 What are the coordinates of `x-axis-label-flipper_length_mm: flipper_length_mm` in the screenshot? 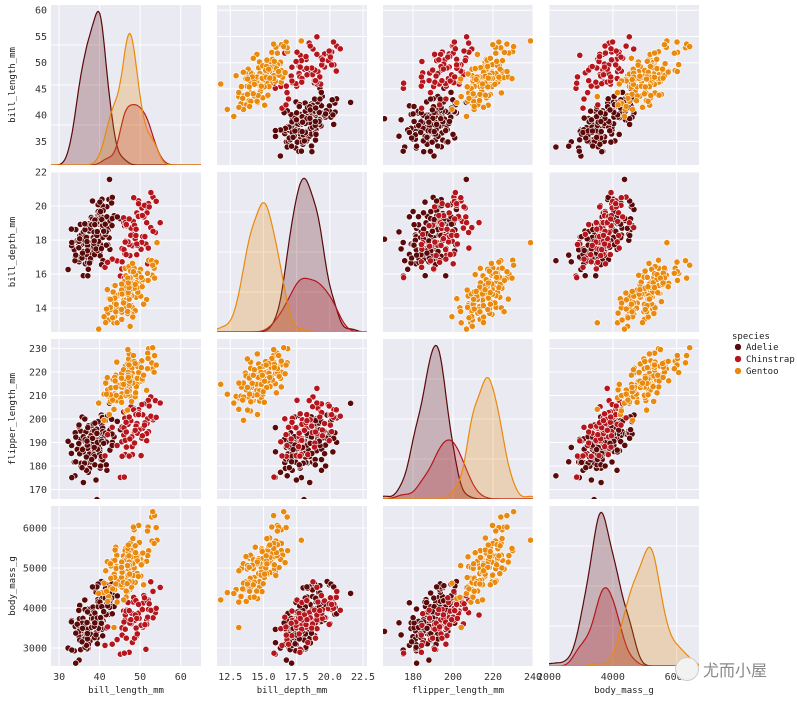 It's located at (458, 691).